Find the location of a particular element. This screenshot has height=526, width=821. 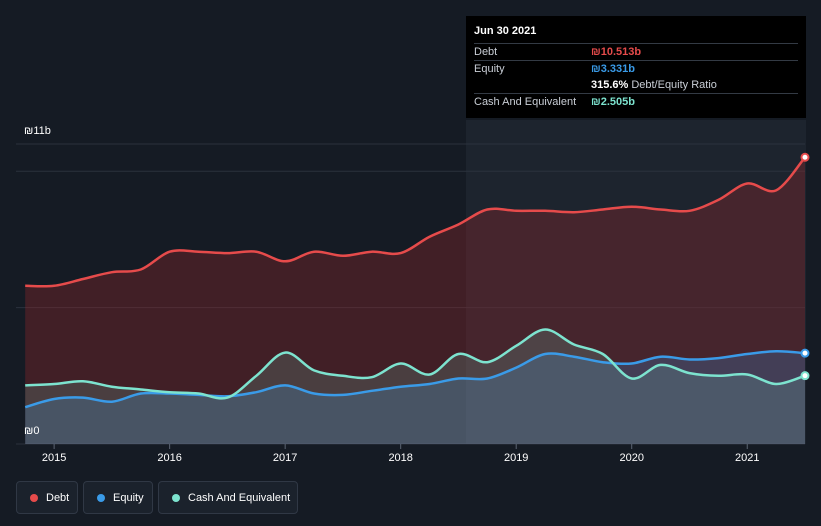

tooltip-row-cash: Cash And Equivalent ₪2.505b is located at coordinates (636, 101).